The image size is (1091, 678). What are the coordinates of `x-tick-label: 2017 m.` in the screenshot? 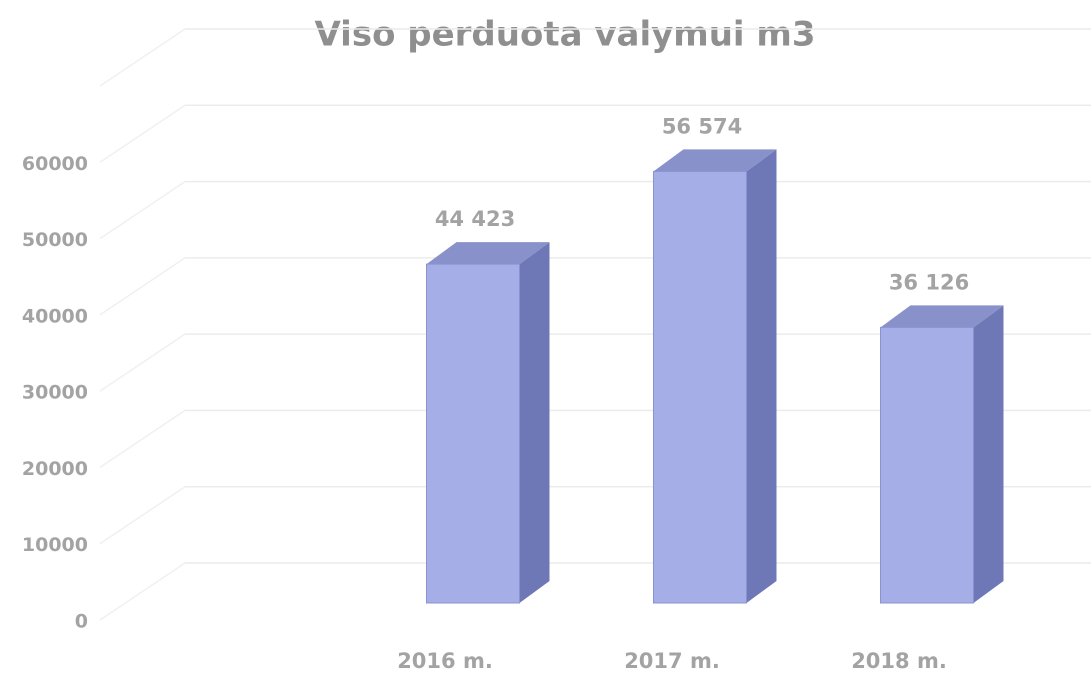 It's located at (672, 661).